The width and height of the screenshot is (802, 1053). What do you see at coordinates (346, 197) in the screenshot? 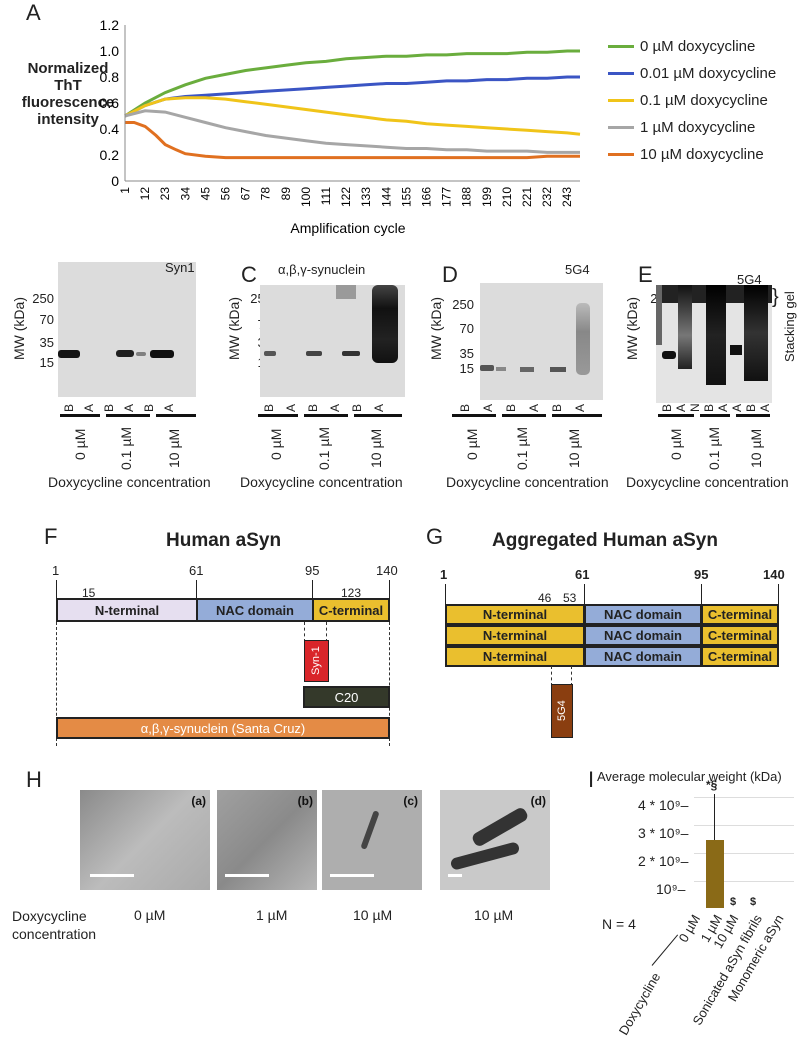
I see `x-tick-label: 122` at bounding box center [346, 197].